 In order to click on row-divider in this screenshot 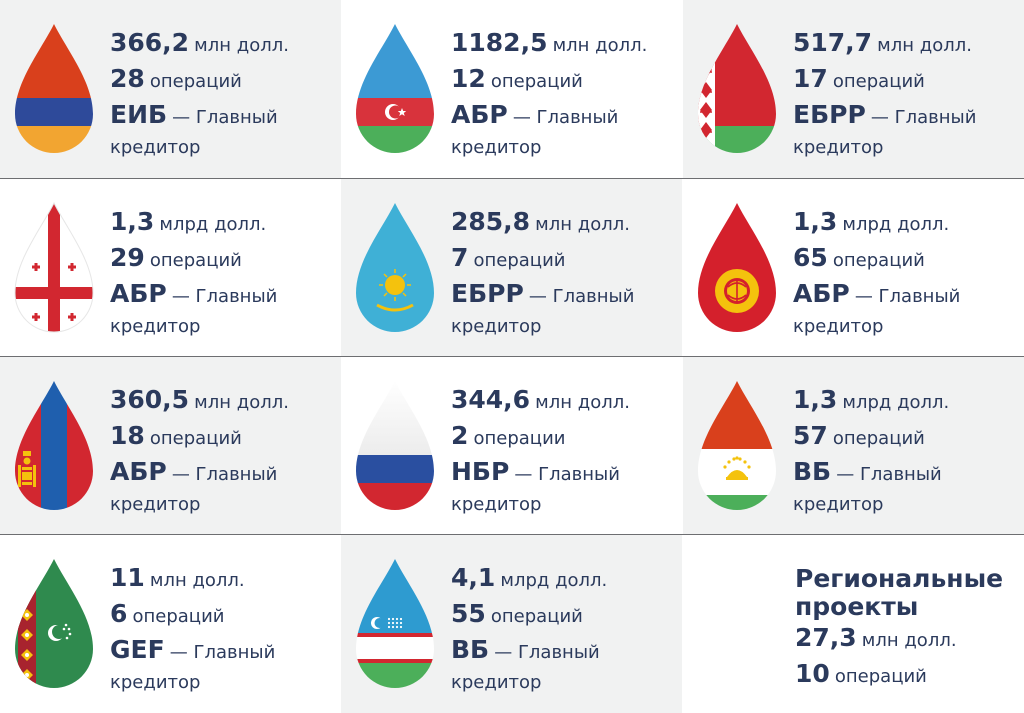, I will do `click(512, 534)`.